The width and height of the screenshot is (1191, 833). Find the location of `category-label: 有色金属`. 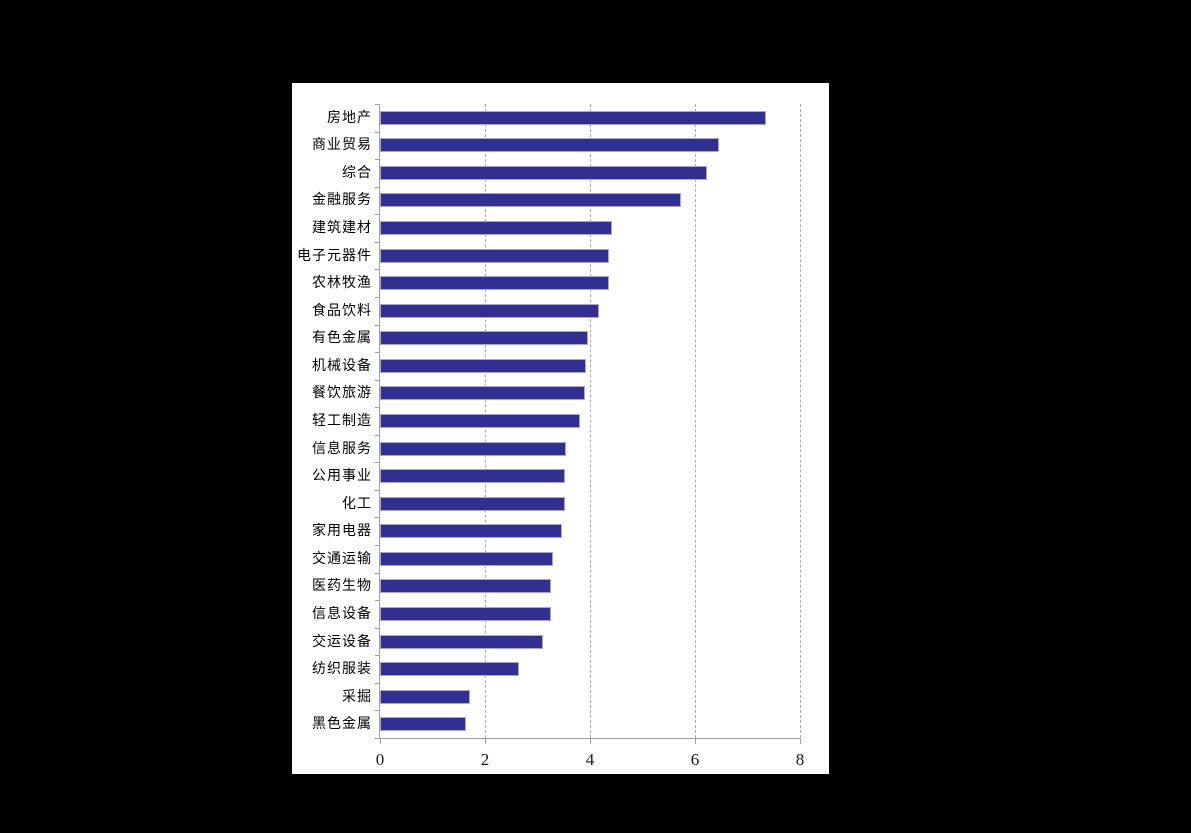

category-label: 有色金属 is located at coordinates (342, 338).